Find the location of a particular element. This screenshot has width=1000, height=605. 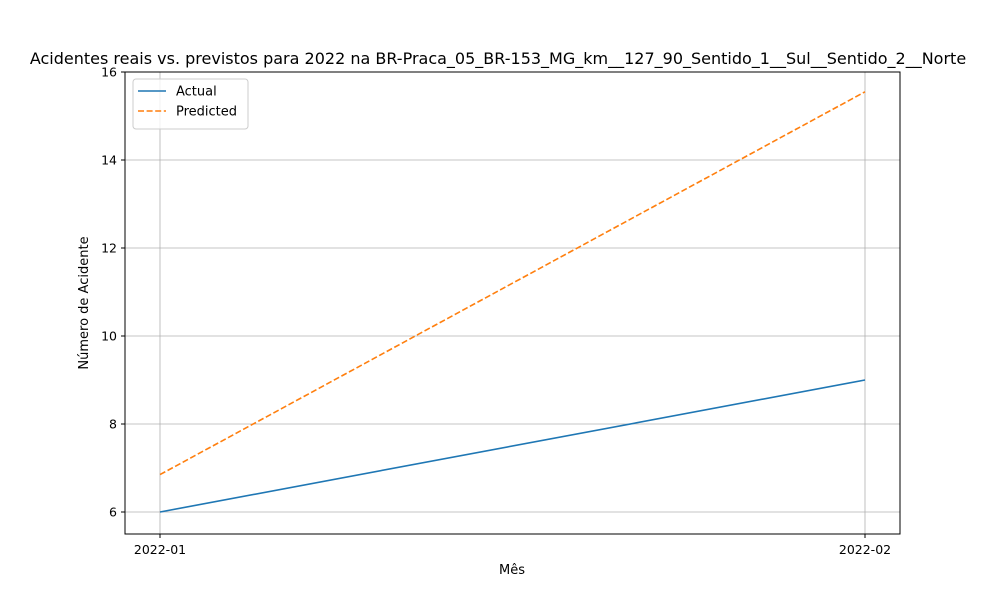

y-tick-label: 10 is located at coordinates (109, 336).